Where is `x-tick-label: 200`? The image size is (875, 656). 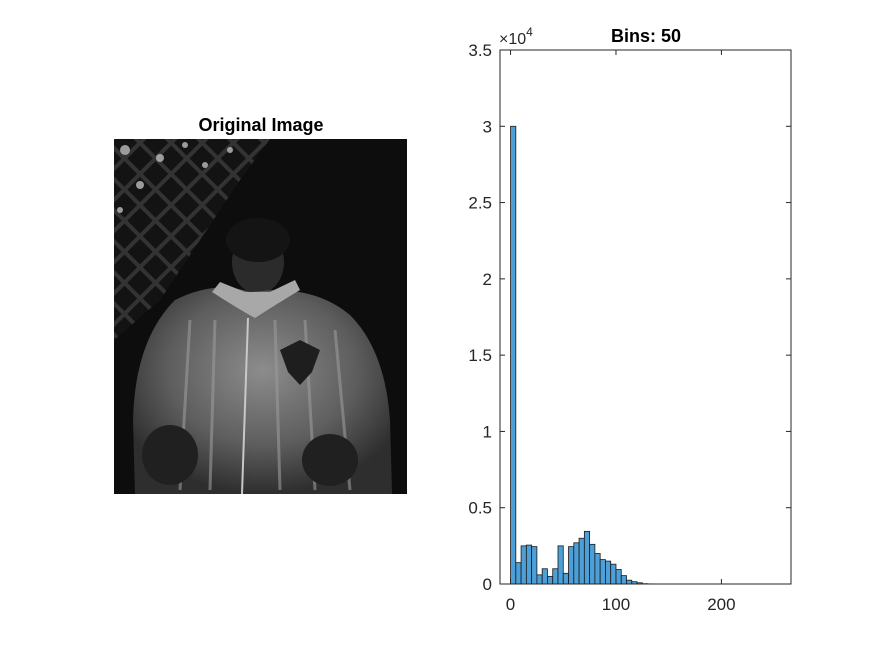
x-tick-label: 200 is located at coordinates (721, 604).